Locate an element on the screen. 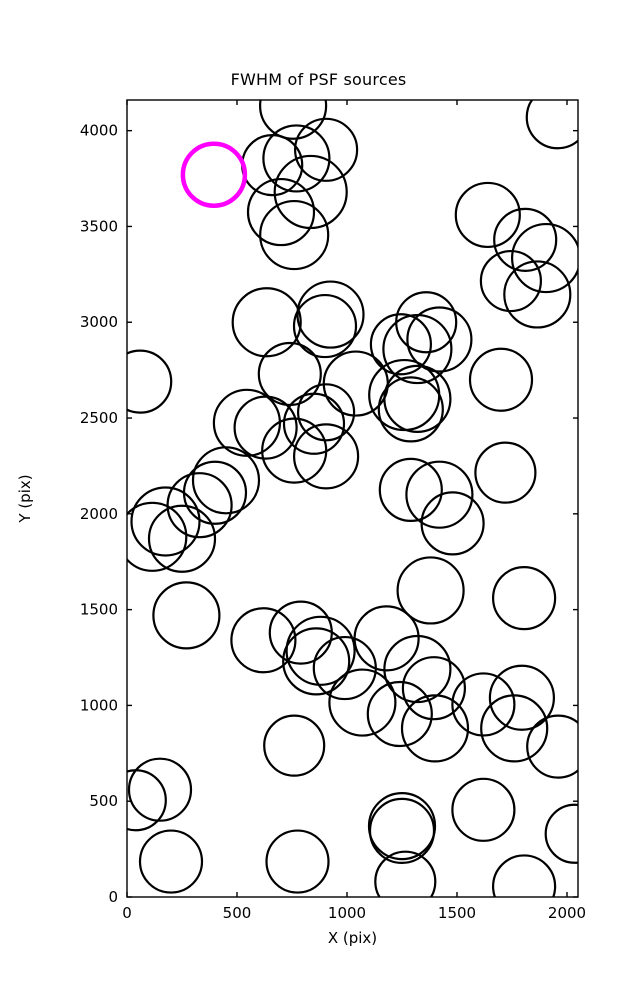 The width and height of the screenshot is (637, 1000). x-axis-label: X (pix) is located at coordinates (352, 938).